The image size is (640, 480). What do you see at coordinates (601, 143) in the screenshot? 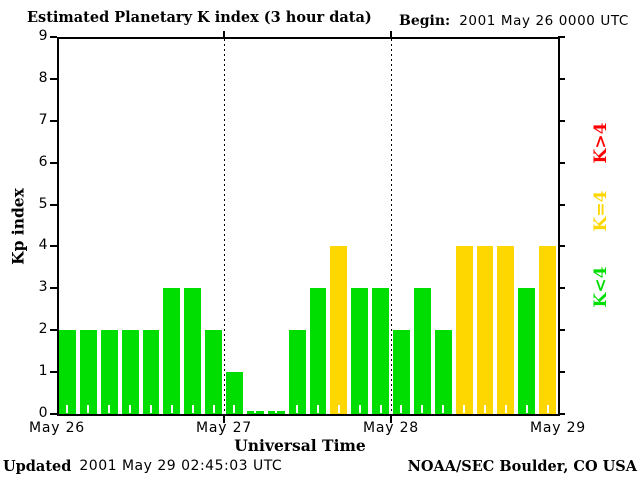
I see `legend-item-high: K>4` at bounding box center [601, 143].